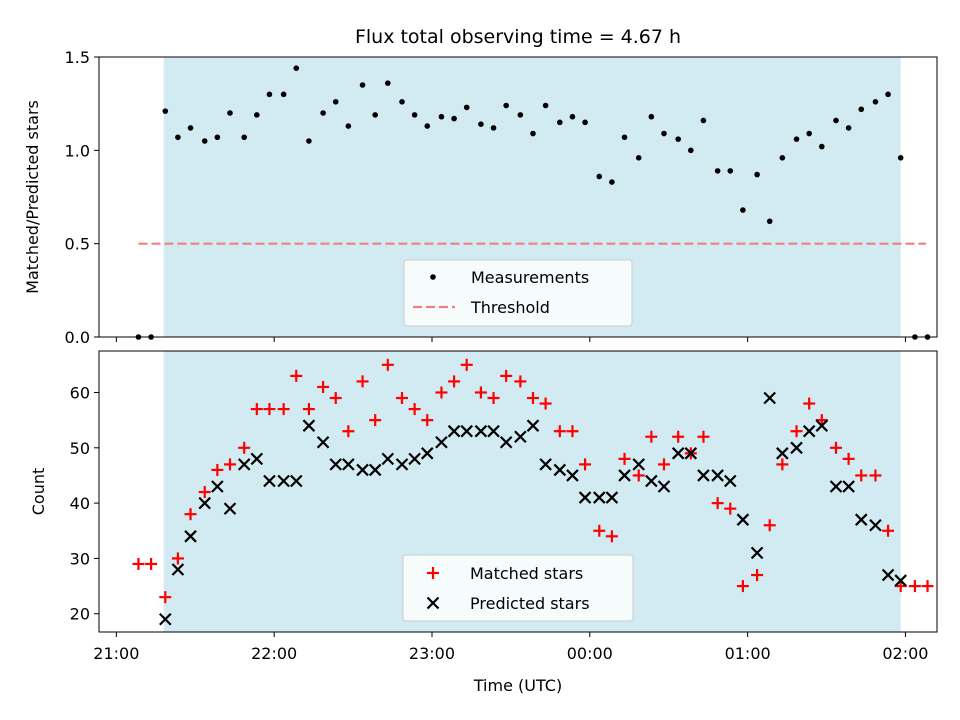  I want to click on bottom-x-tick-label: 23:00, so click(432, 653).